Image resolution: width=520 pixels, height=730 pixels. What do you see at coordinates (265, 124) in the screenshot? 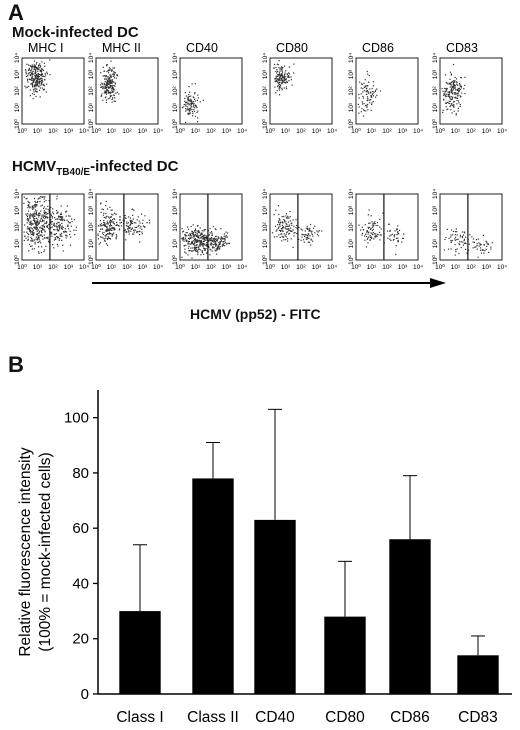
I see `mock-plot-3-ytick: 10⁰` at bounding box center [265, 124].